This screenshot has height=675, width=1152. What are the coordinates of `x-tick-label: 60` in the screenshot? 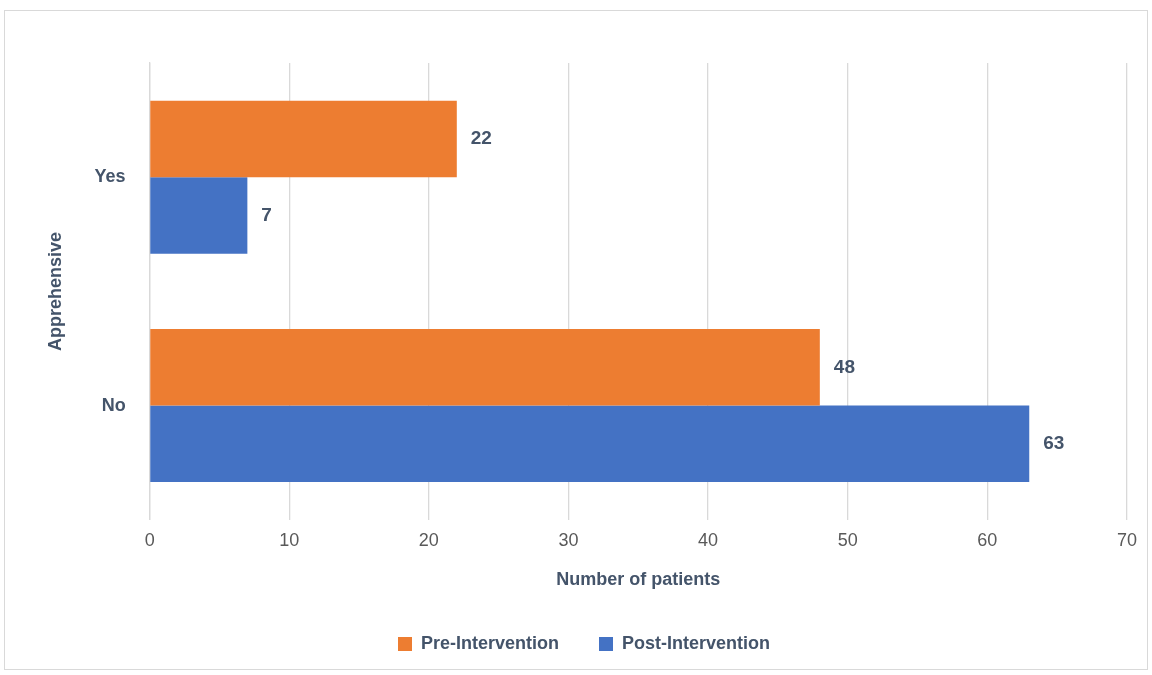 It's located at (987, 539).